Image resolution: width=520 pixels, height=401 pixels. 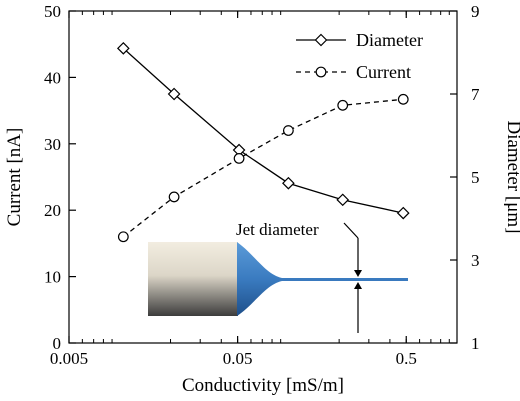 I want to click on x-axis-label: Conductivity [mS/m], so click(x=263, y=385).